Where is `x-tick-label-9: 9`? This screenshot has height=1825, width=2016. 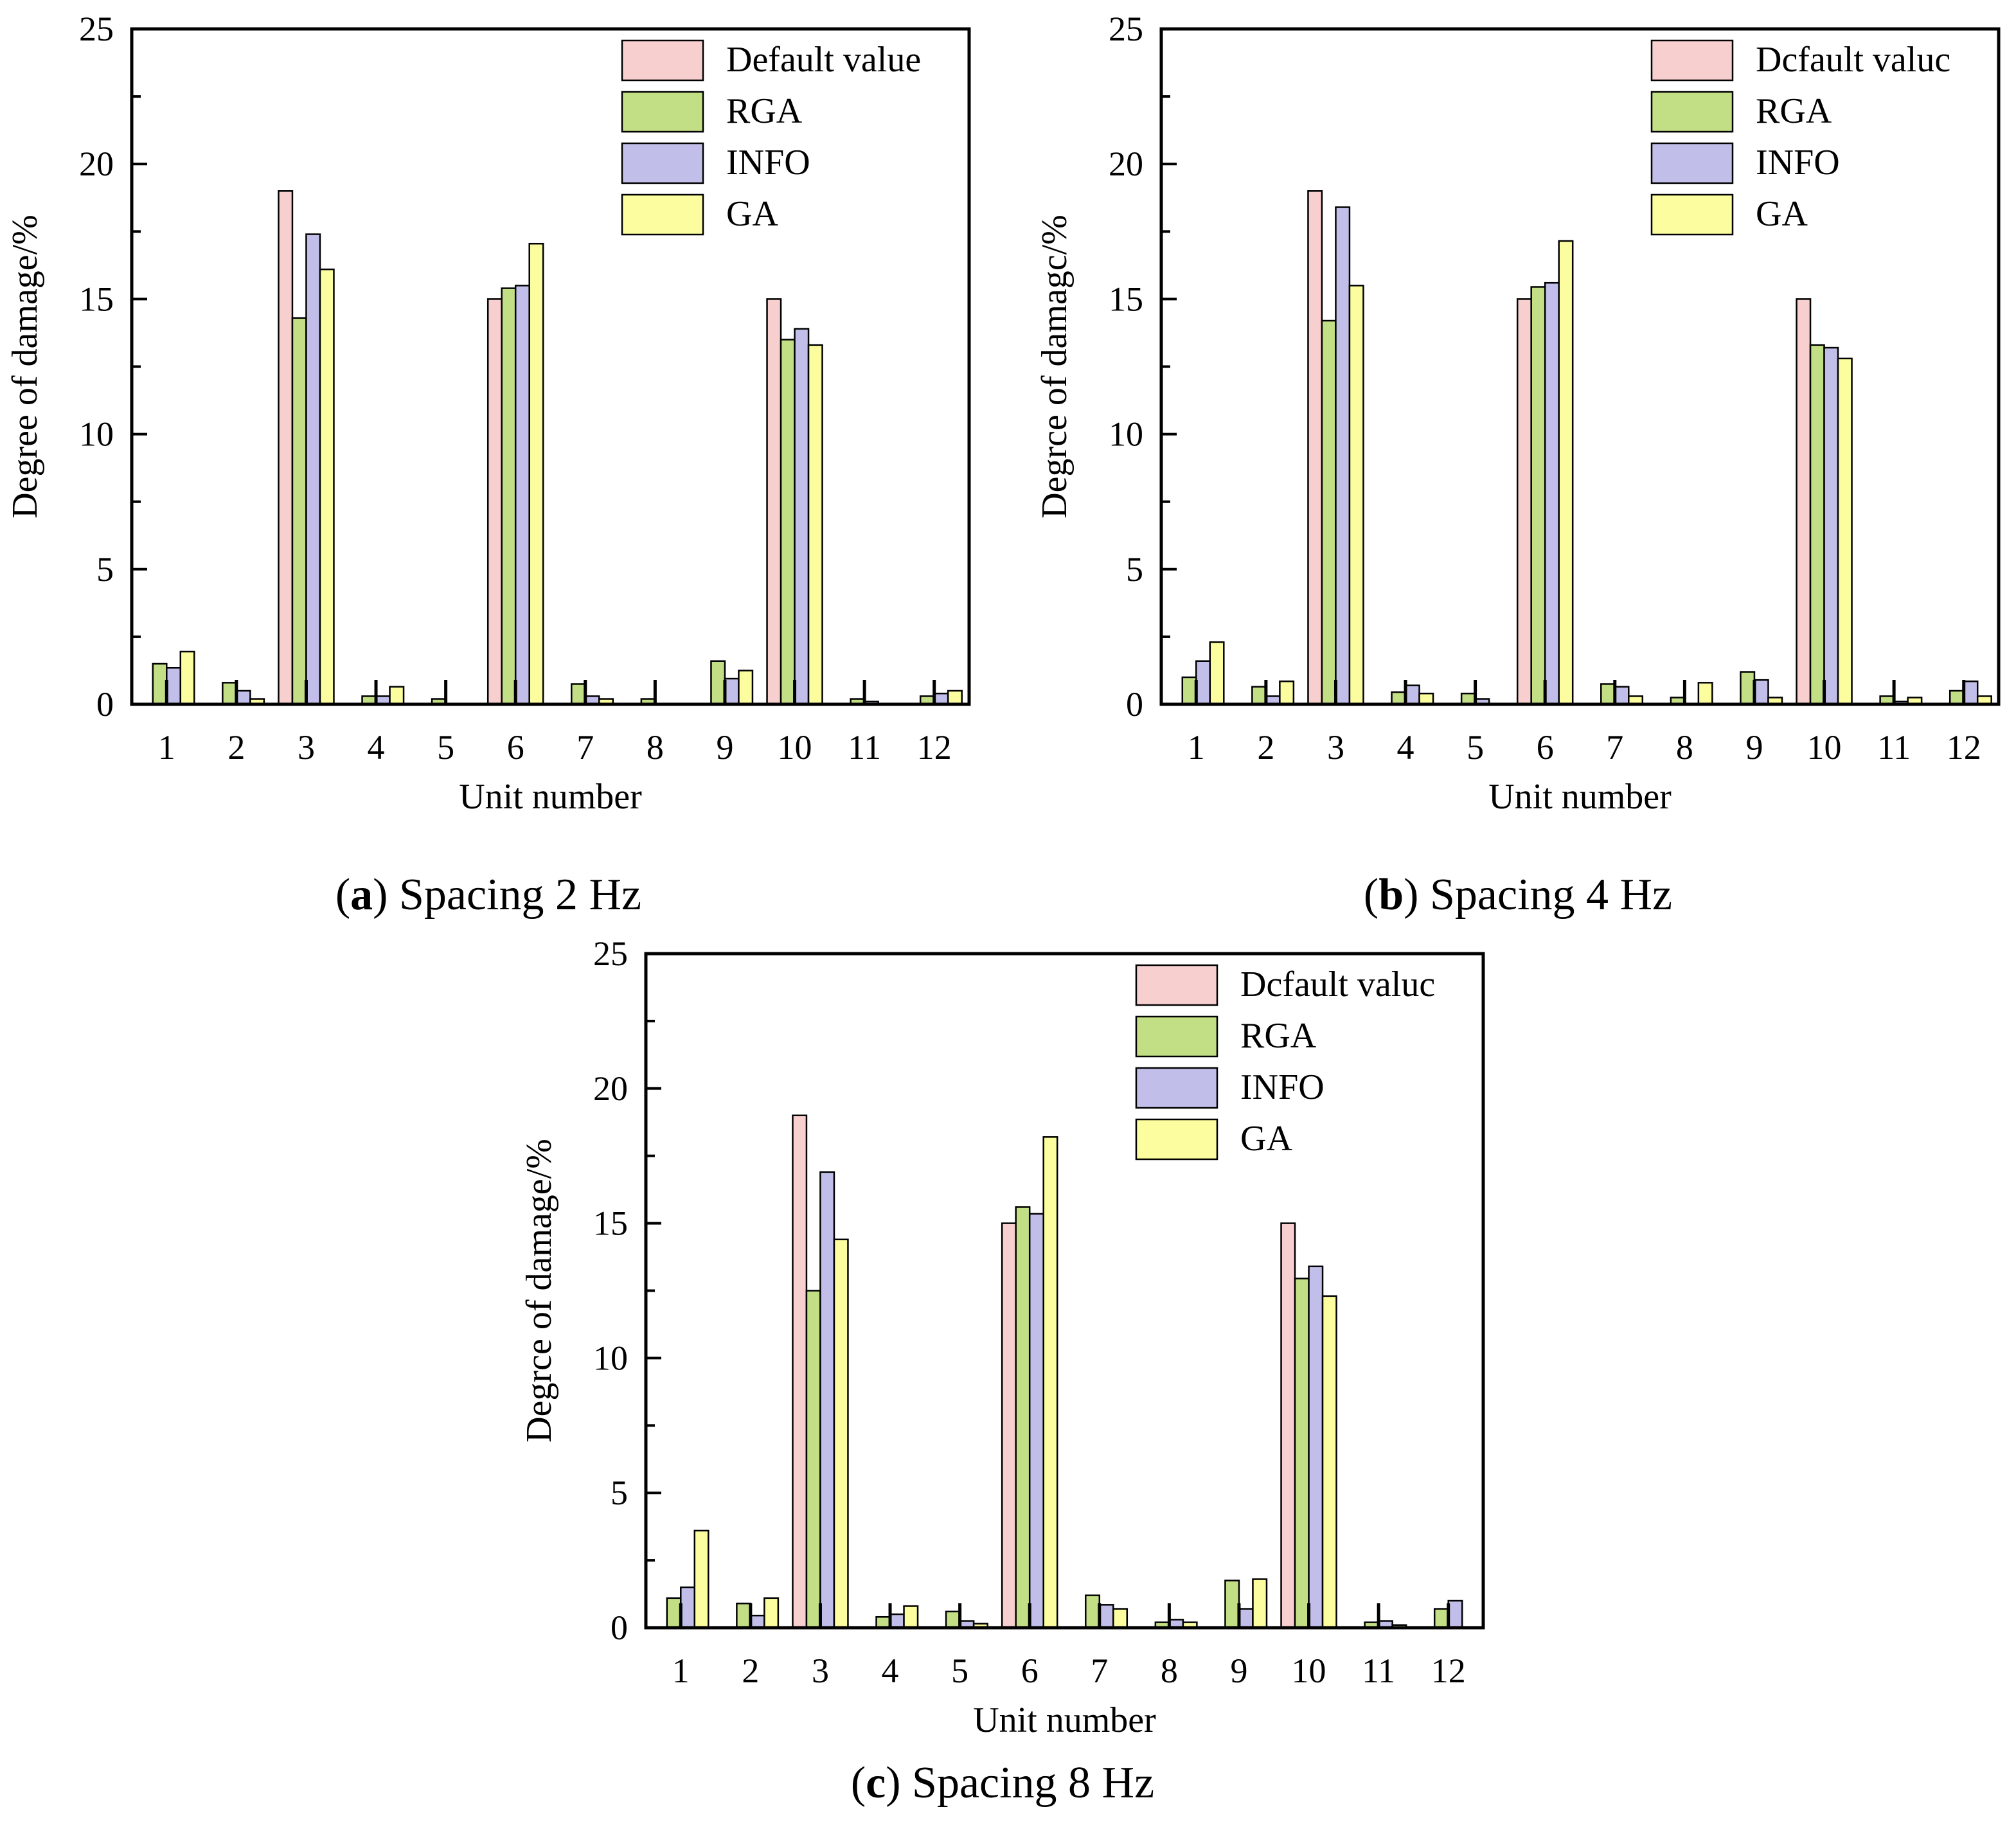
x-tick-label-9: 9 is located at coordinates (1238, 1670).